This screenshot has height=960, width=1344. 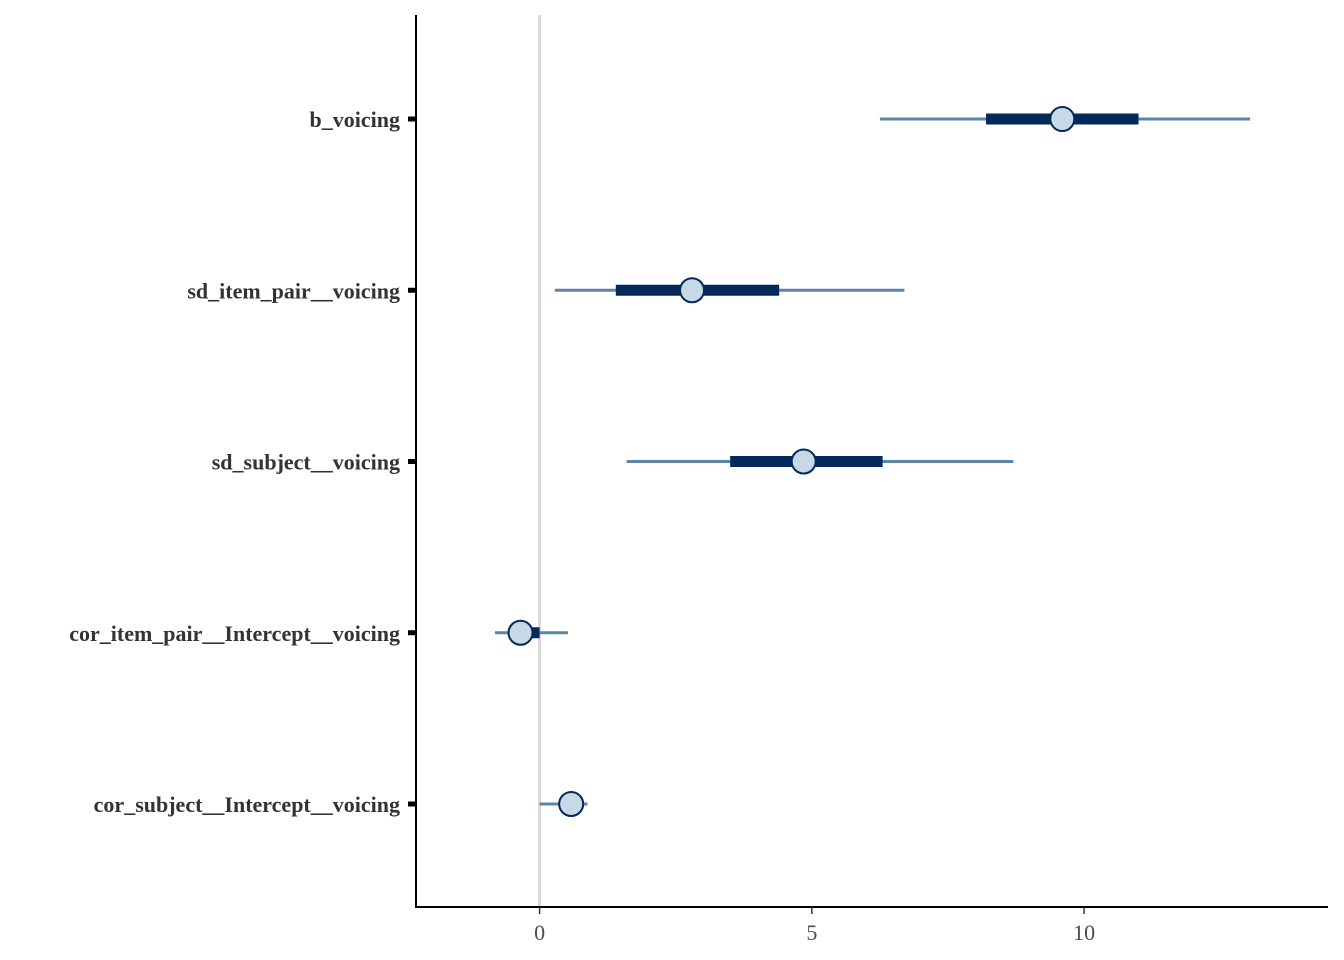 I want to click on y-tick-label: sd_subject__voicing, so click(x=306, y=462).